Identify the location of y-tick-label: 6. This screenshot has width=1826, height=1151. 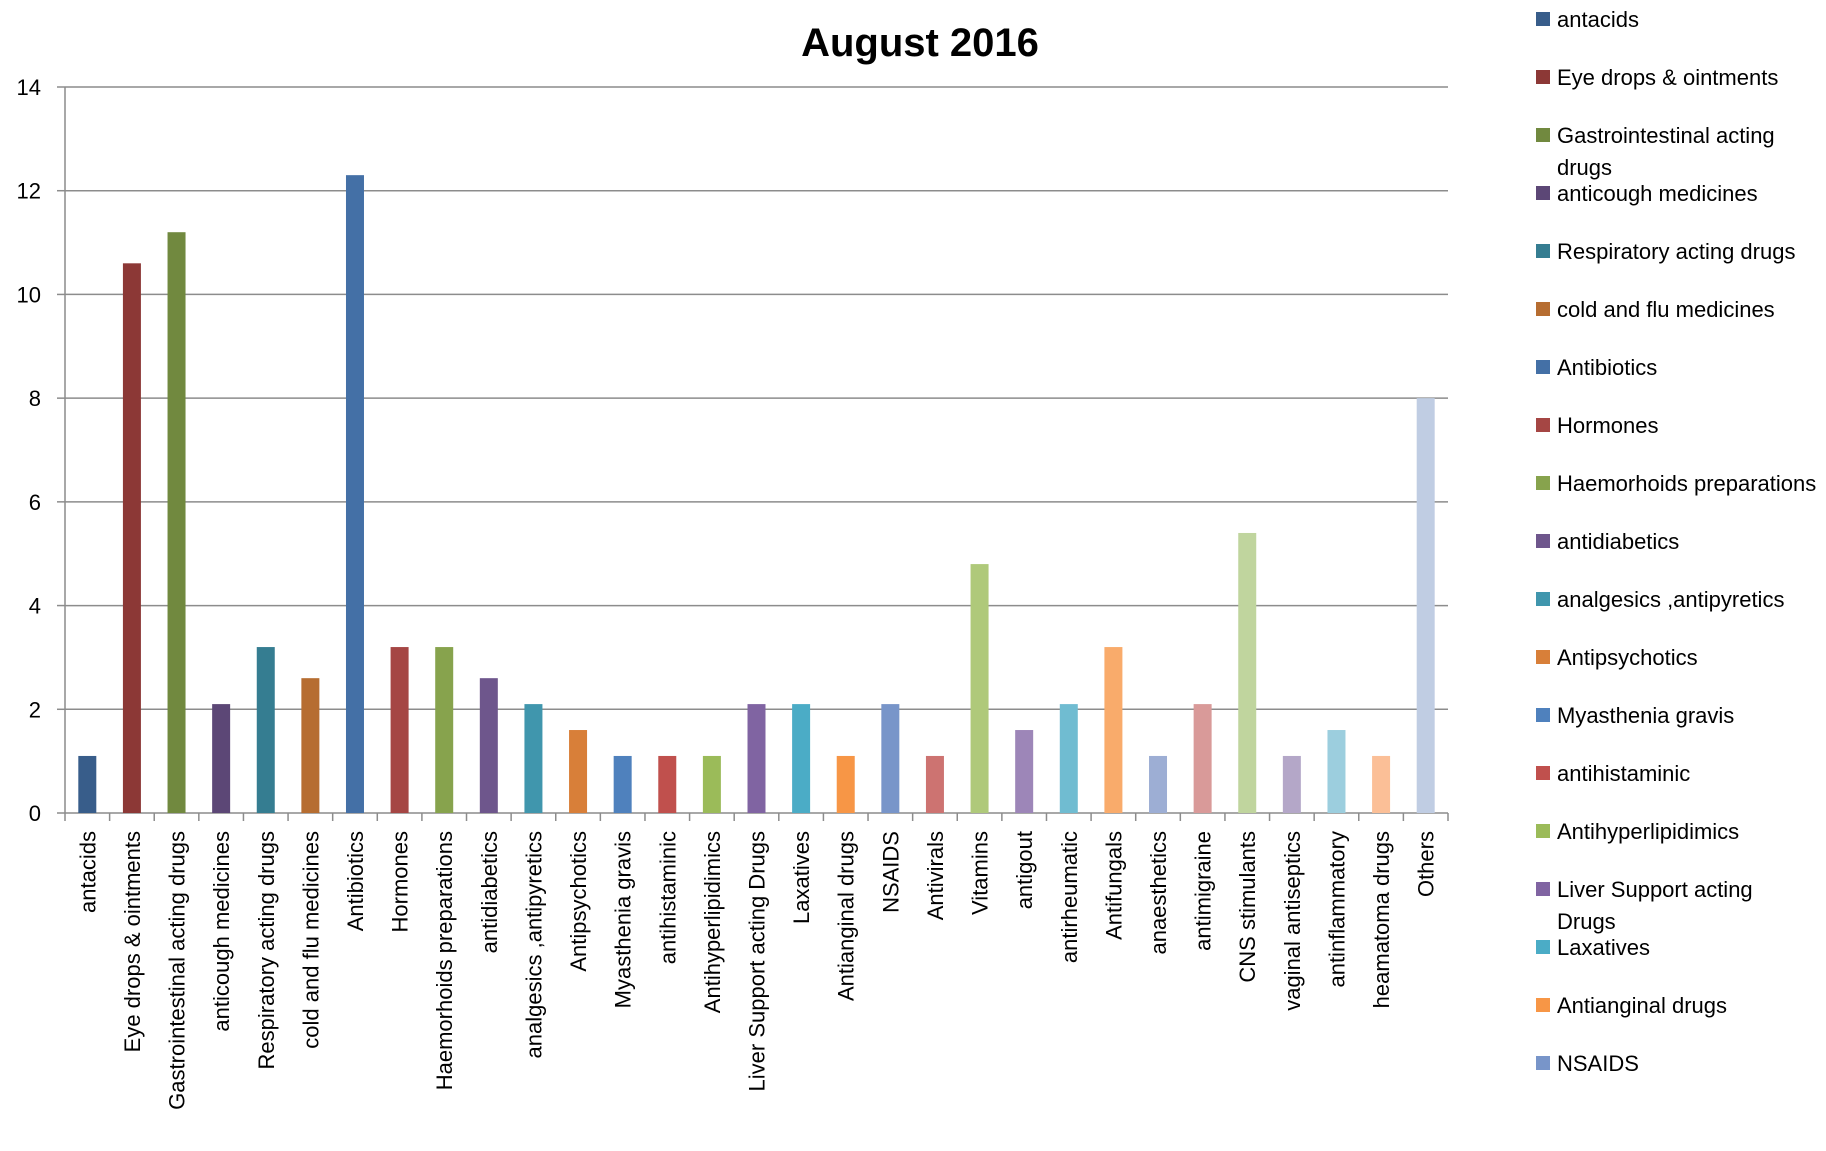
(35, 502).